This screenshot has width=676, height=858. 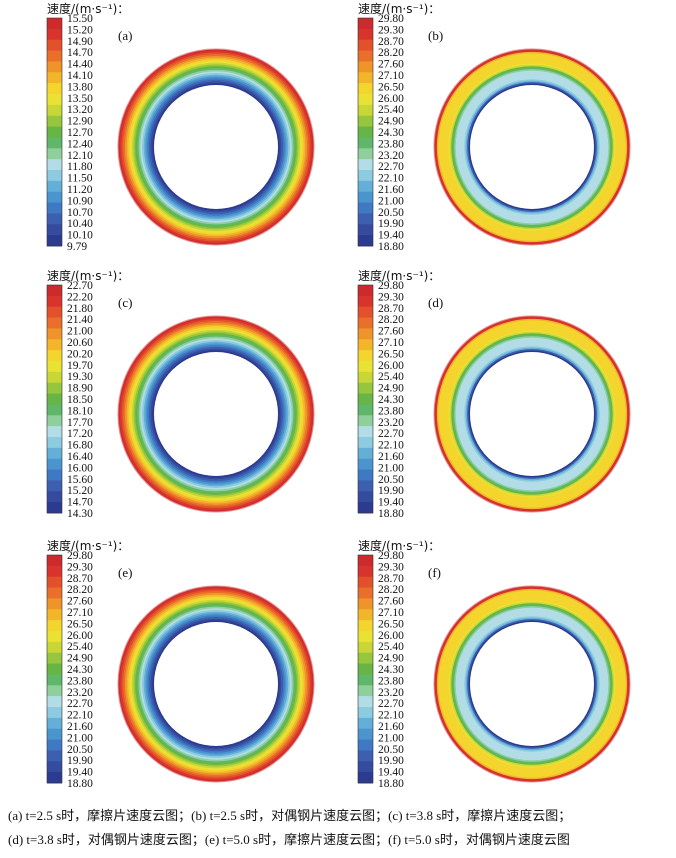 What do you see at coordinates (80, 236) in the screenshot?
I see `colorbar-tick-label: 10.10` at bounding box center [80, 236].